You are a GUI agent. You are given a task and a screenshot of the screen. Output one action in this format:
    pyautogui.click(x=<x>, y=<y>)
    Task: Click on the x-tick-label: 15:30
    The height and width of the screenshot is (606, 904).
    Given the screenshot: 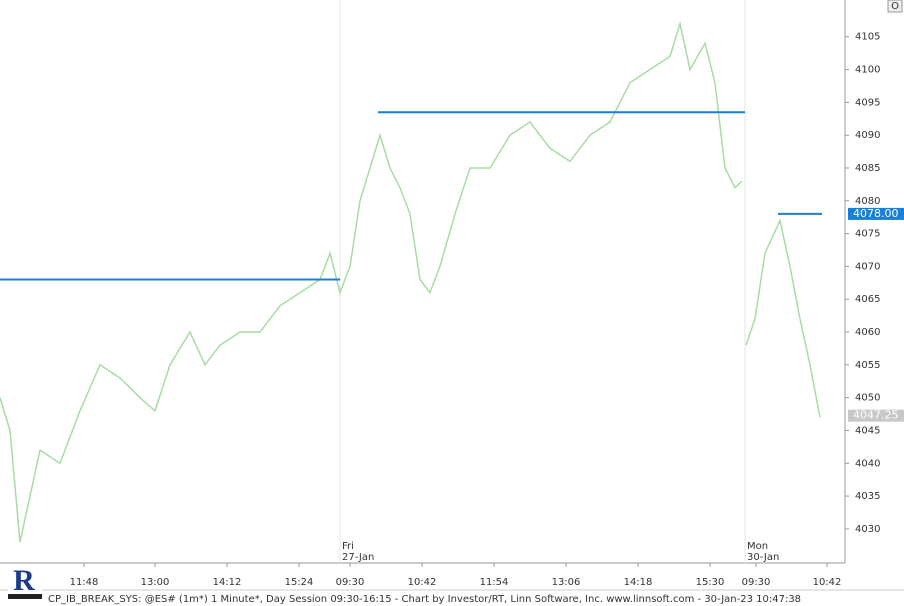 What is the action you would take?
    pyautogui.click(x=710, y=582)
    